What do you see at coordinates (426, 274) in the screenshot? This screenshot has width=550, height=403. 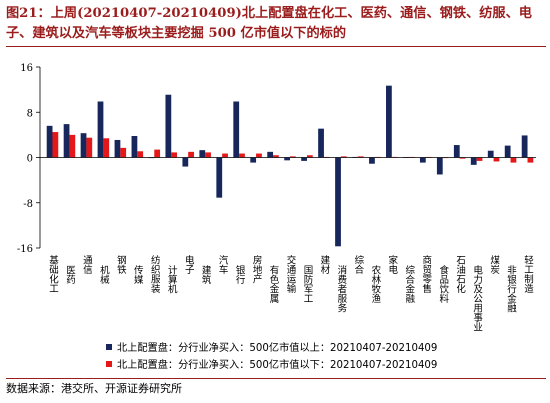 I see `x-tick-label-22: 商贸零售` at bounding box center [426, 274].